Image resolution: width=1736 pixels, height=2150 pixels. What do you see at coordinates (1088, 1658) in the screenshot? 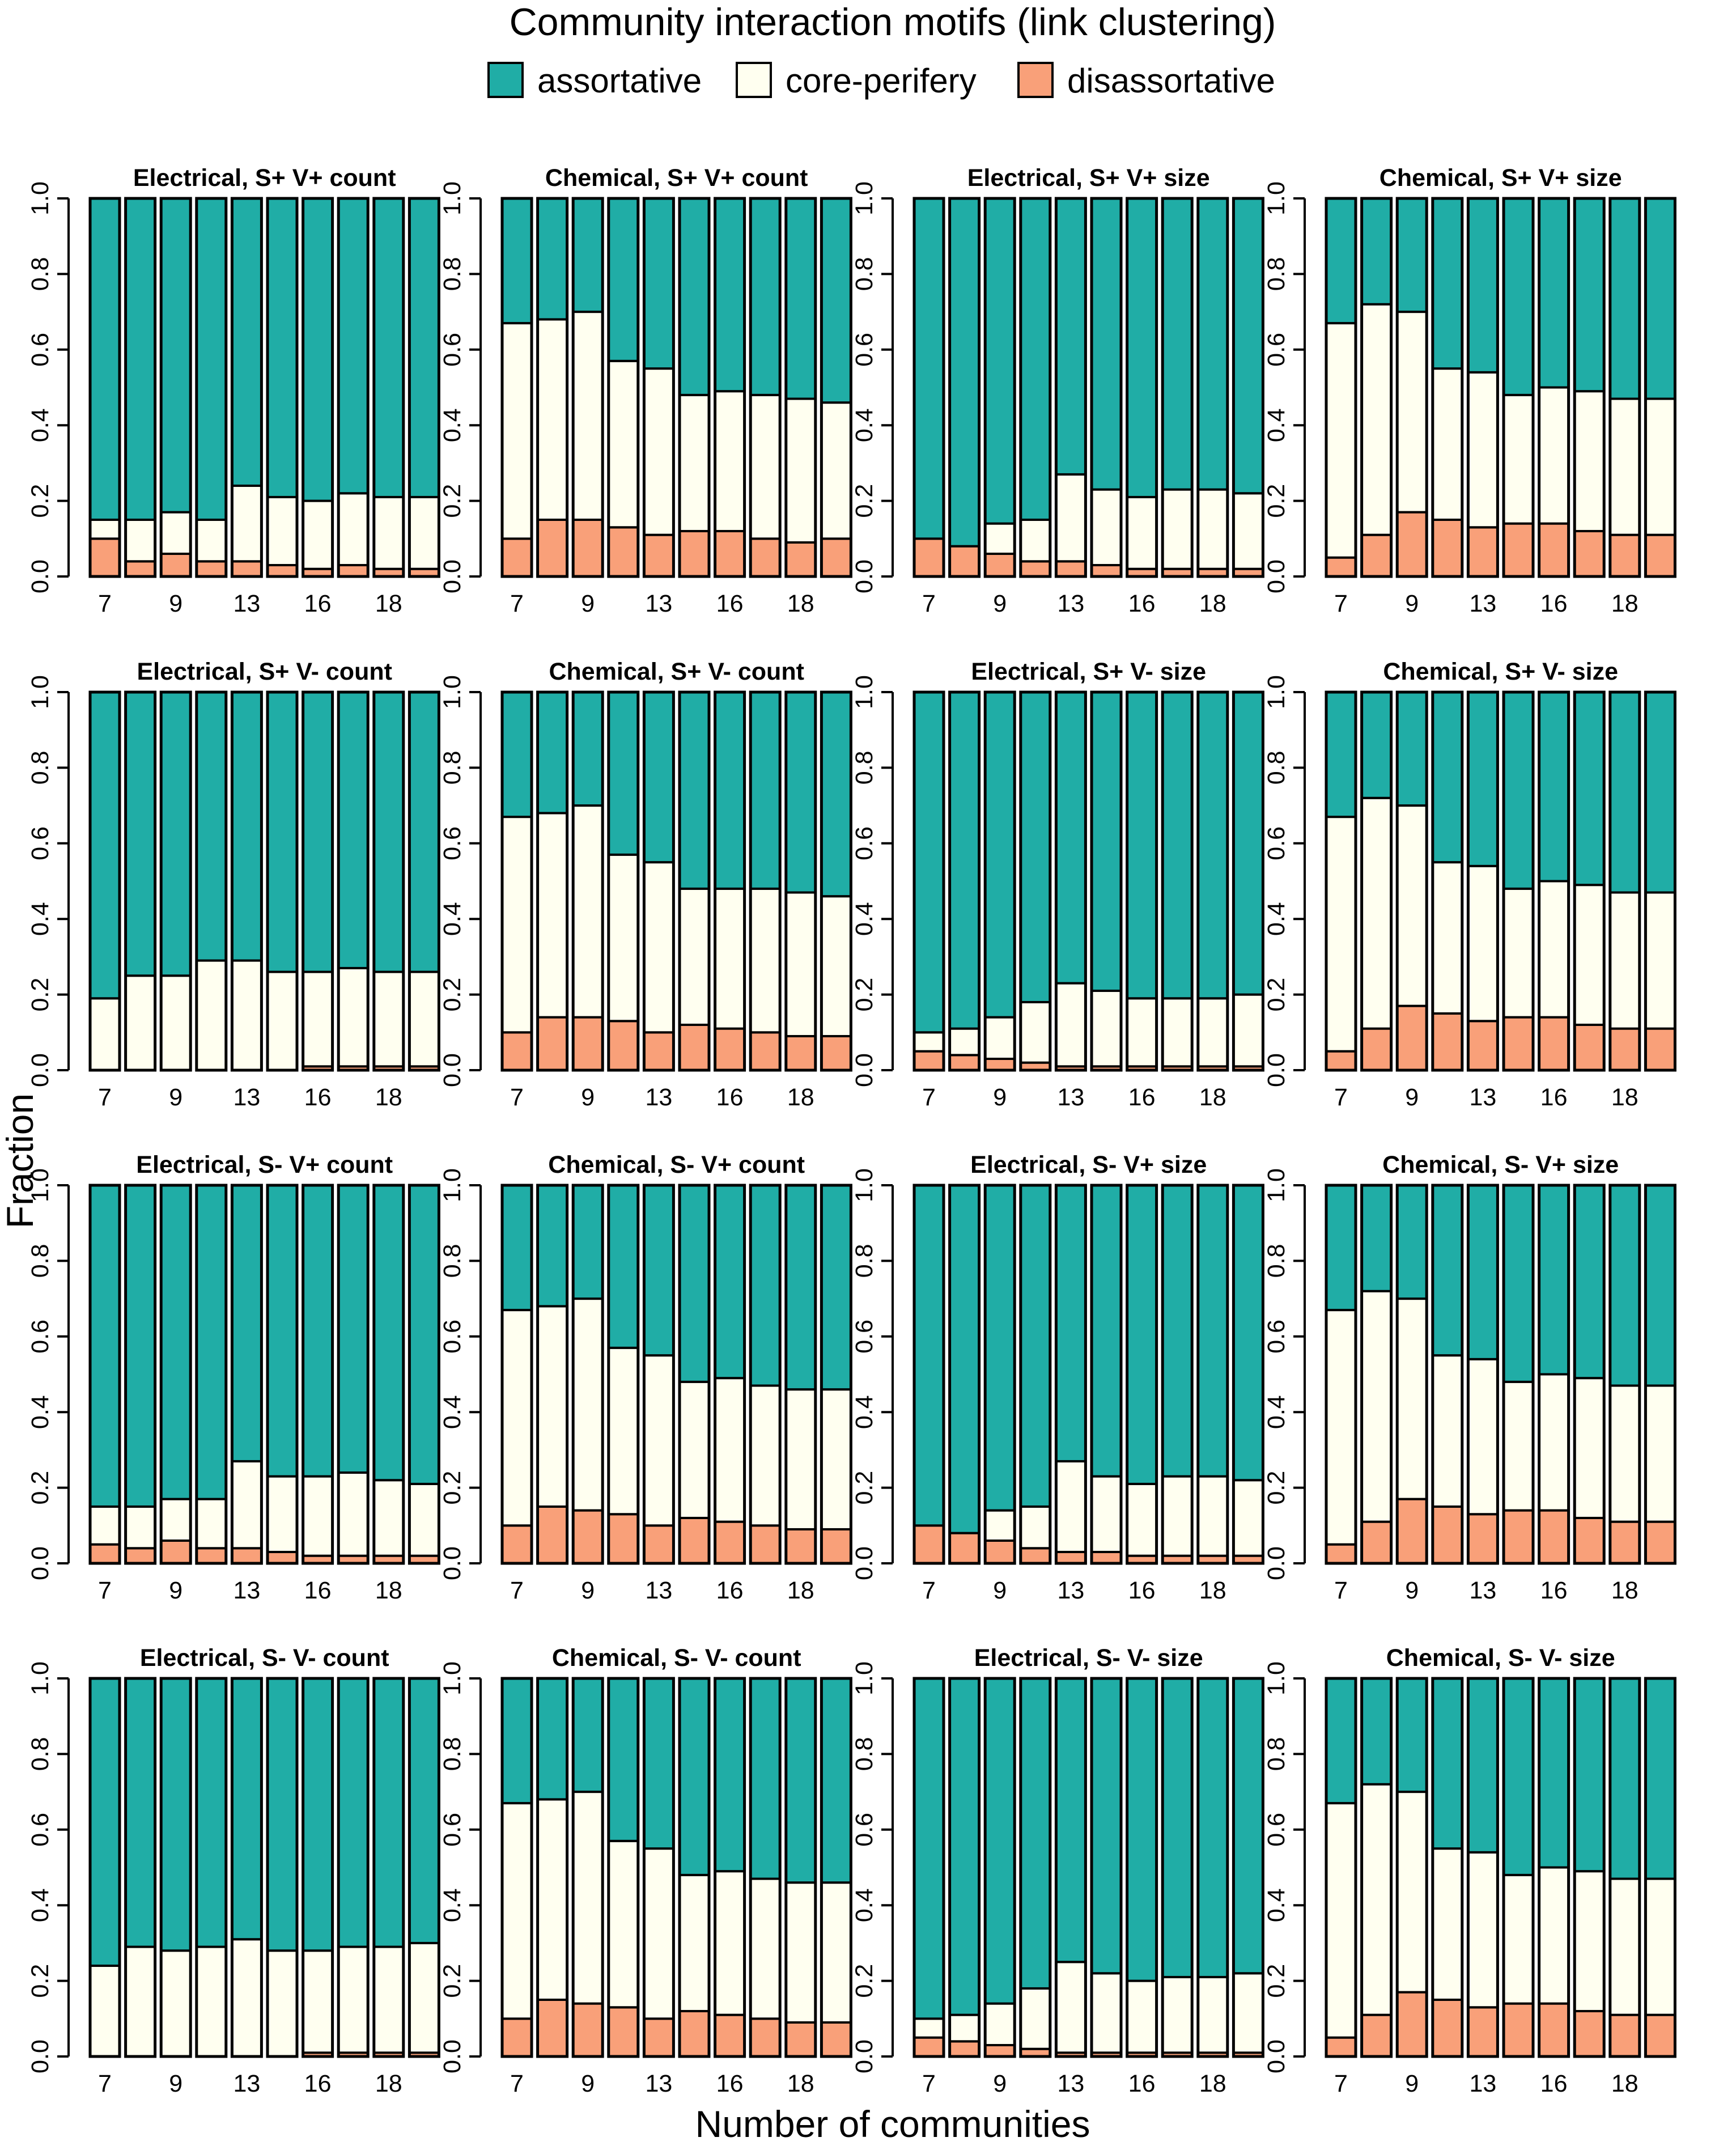
I see `panel-title: Electrical, S- V- size` at bounding box center [1088, 1658].